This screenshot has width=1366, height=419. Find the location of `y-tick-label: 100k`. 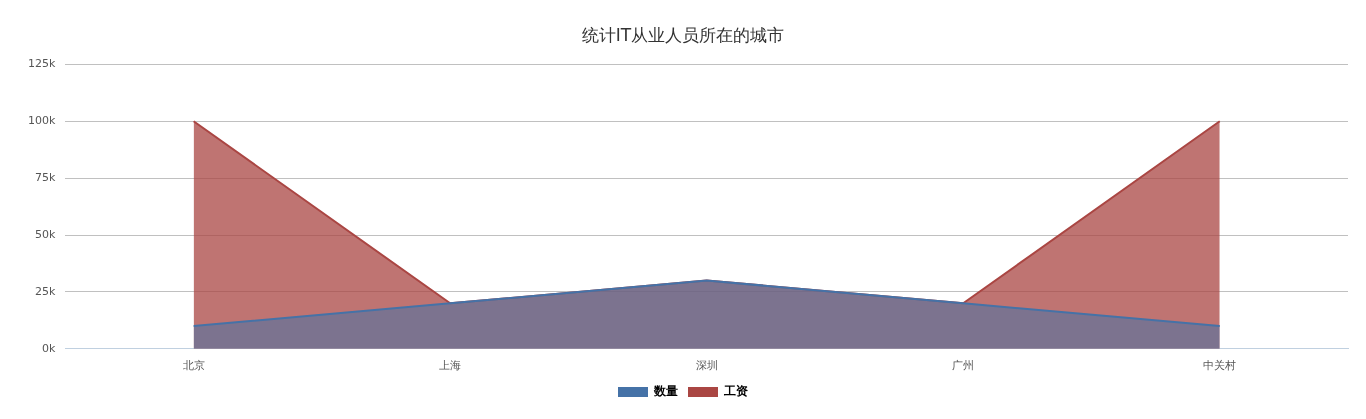

y-tick-label: 100k is located at coordinates (41, 121).